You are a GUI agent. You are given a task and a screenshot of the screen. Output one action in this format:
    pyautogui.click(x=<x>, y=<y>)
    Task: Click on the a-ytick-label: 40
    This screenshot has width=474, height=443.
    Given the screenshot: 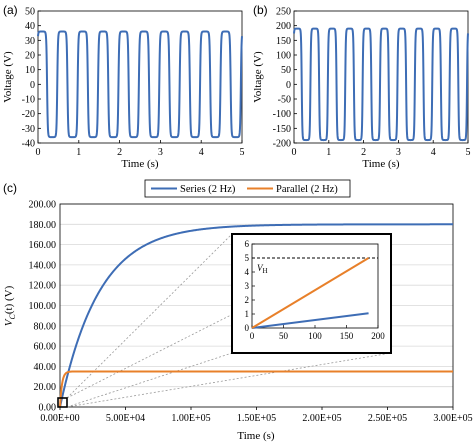 What is the action you would take?
    pyautogui.click(x=30, y=26)
    